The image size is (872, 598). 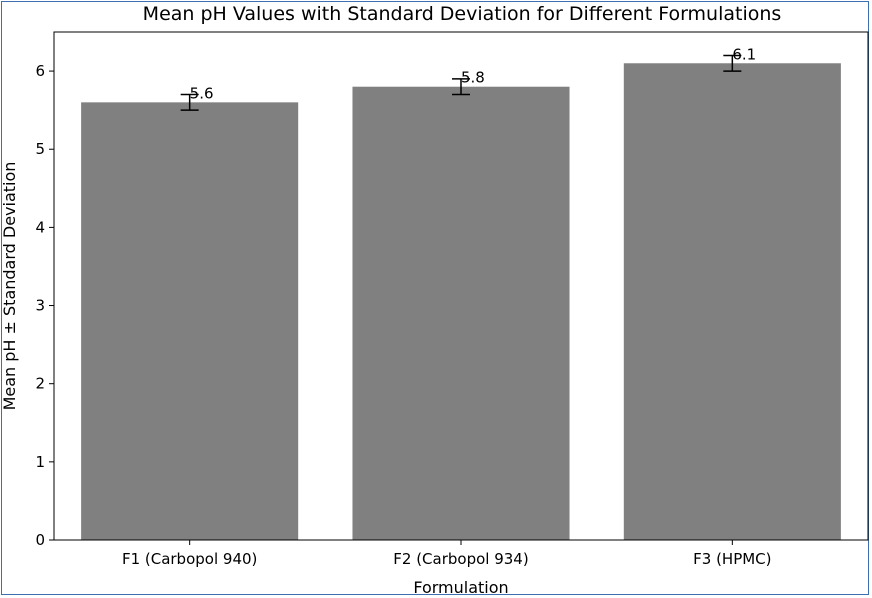 I want to click on data-label: 5.8, so click(x=473, y=78).